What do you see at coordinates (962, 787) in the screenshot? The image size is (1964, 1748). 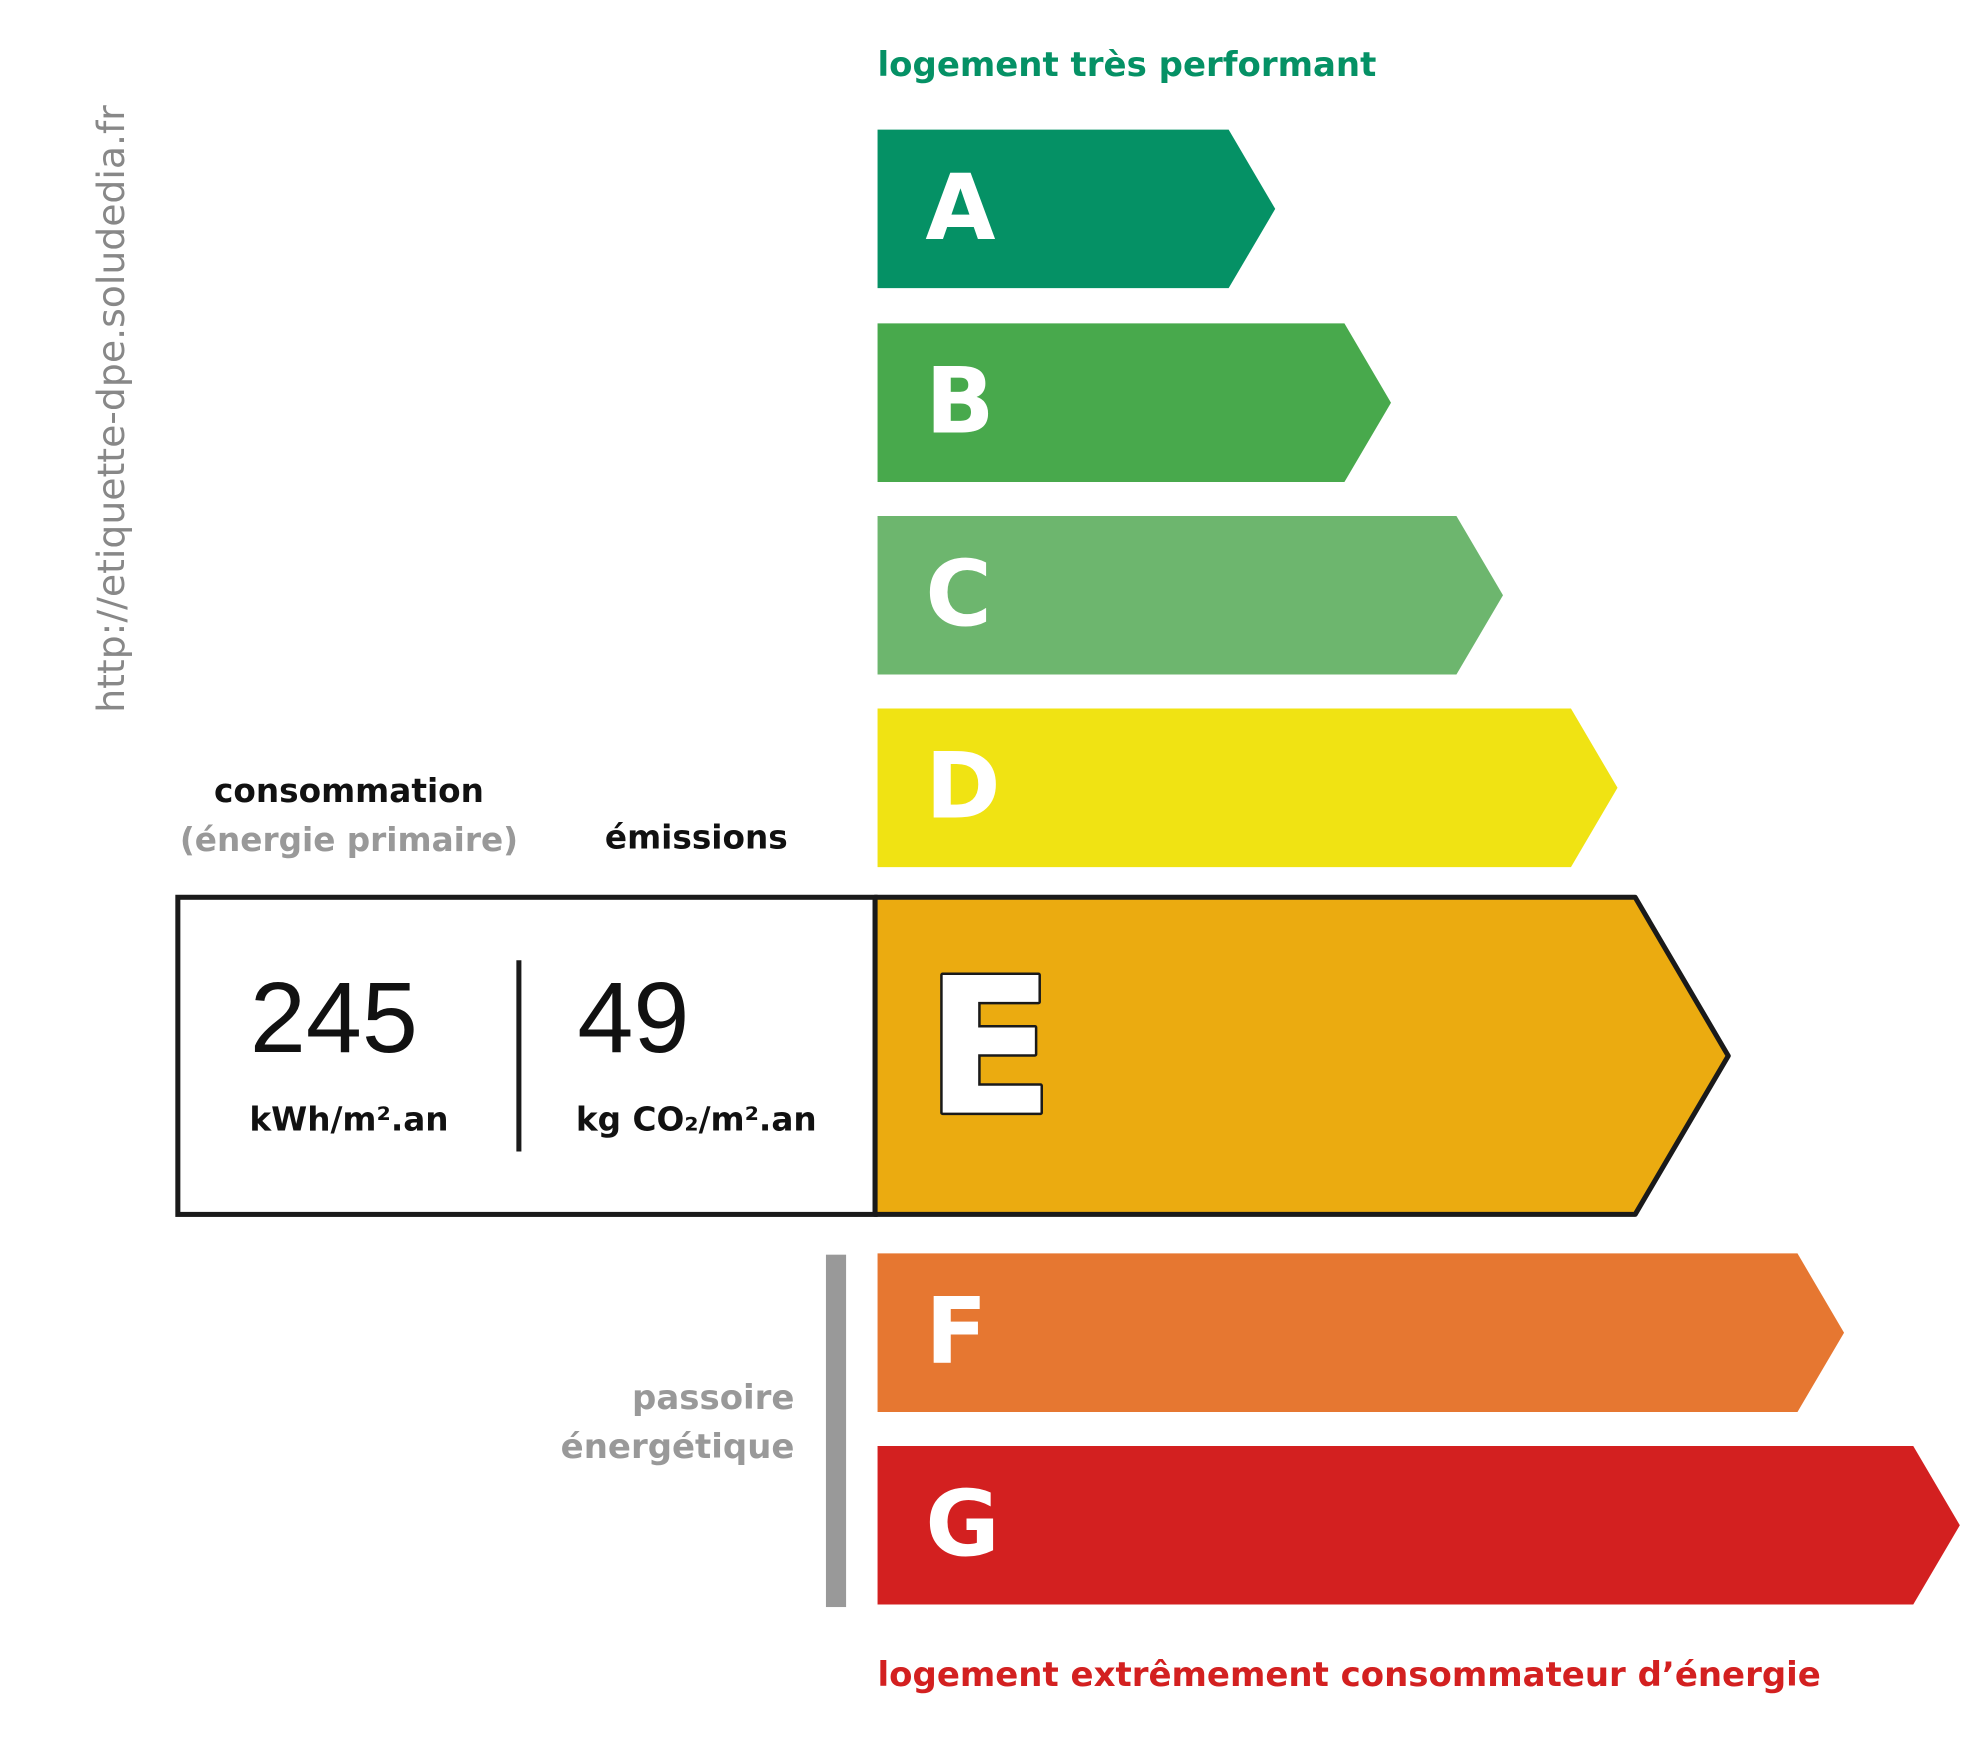 I see `class-letter: D` at bounding box center [962, 787].